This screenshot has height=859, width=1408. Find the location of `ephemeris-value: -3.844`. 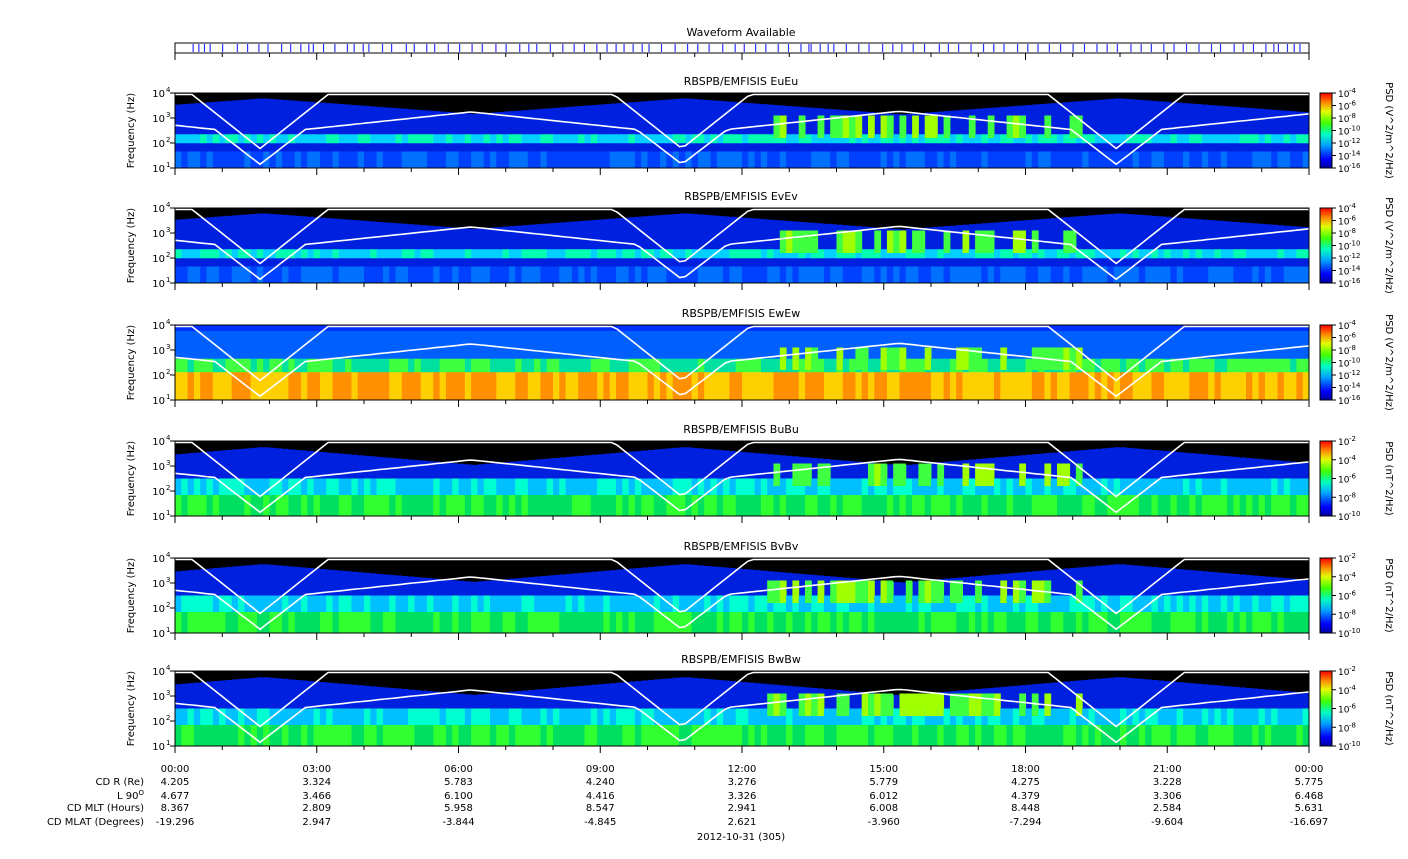

ephemeris-value: -3.844 is located at coordinates (458, 822).